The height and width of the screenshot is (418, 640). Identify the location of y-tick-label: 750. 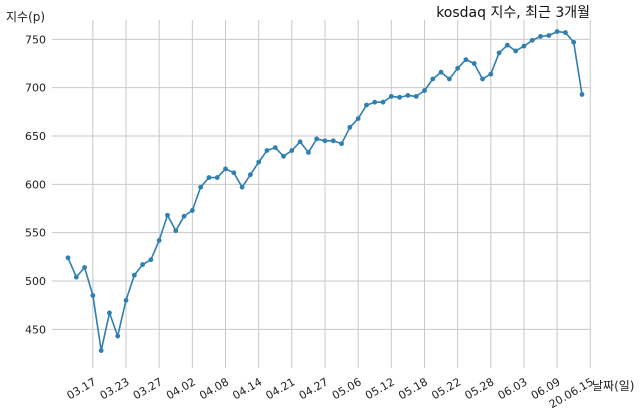
(35, 39).